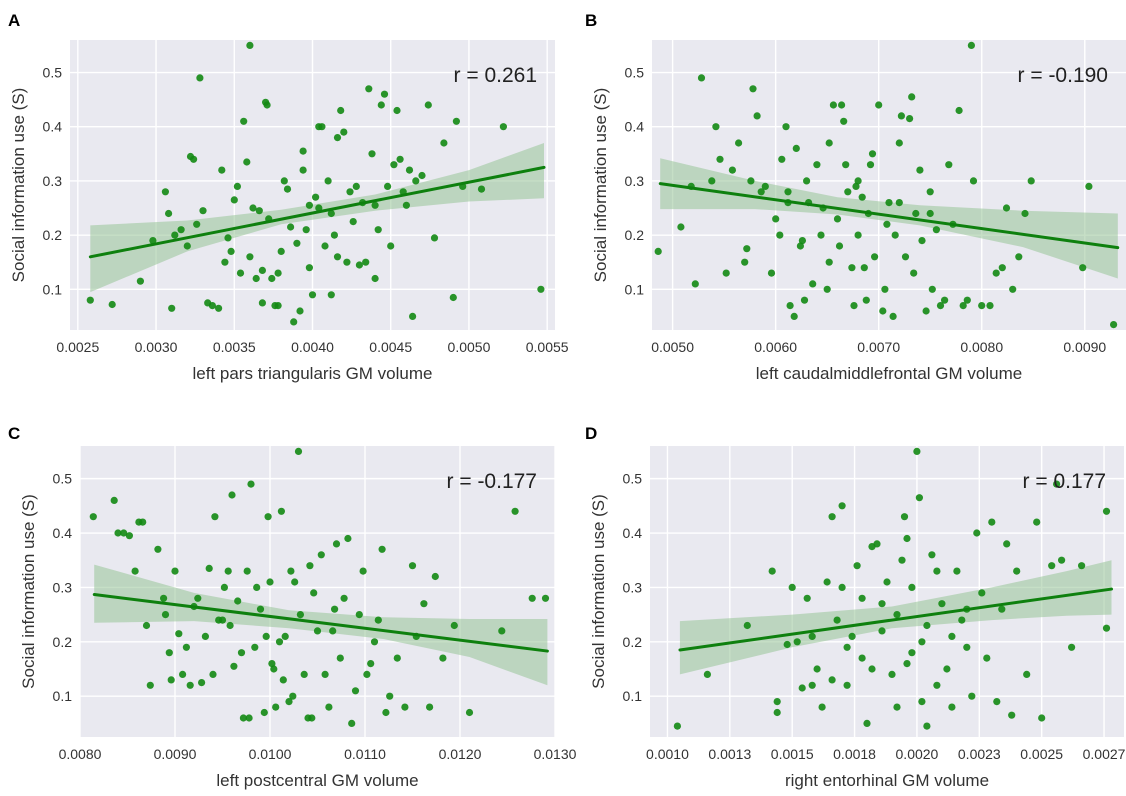 The height and width of the screenshot is (796, 1126). I want to click on y-tick-label: 0.4, so click(633, 533).